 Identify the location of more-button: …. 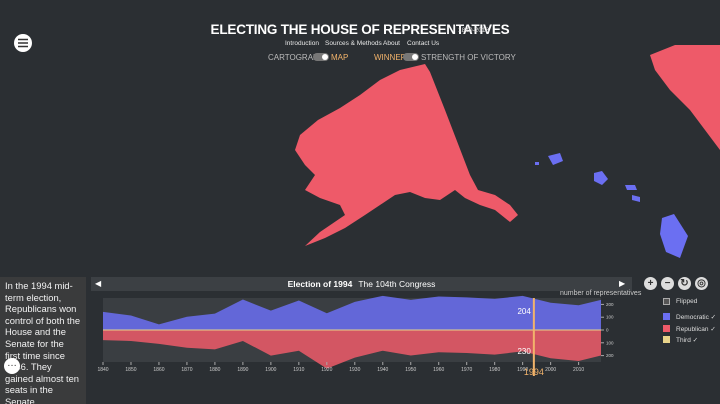
(12, 366).